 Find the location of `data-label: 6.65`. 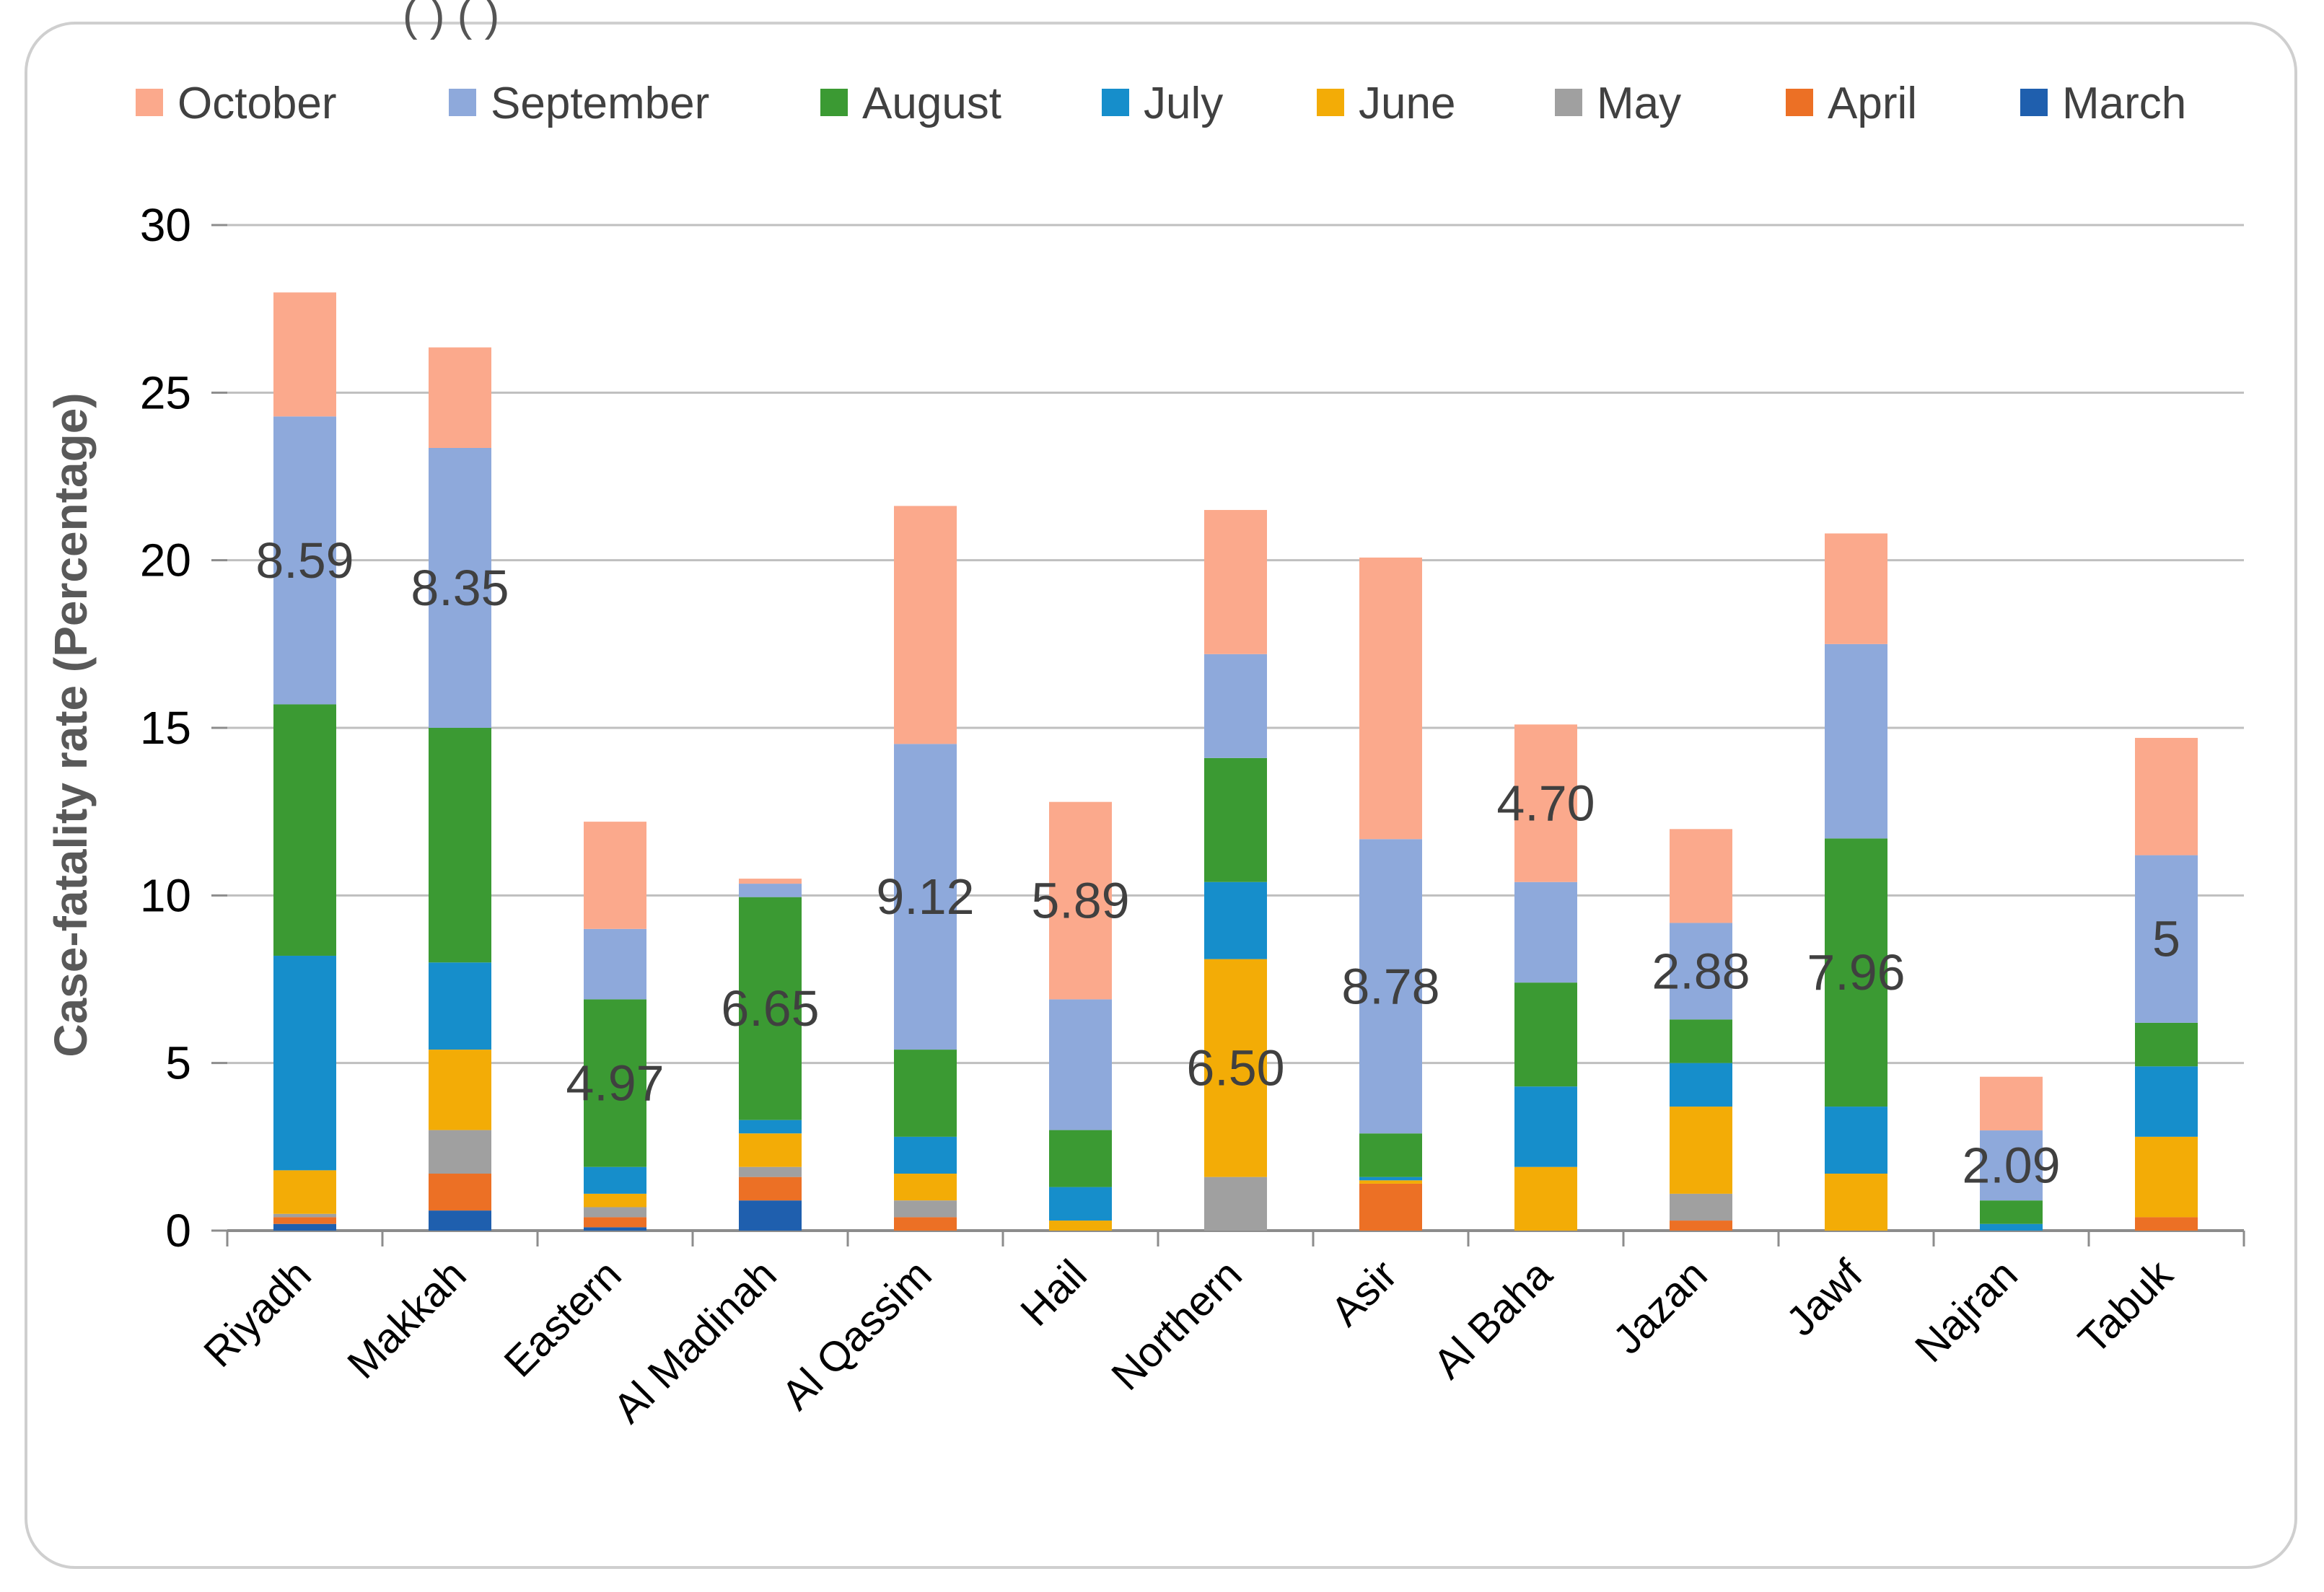

data-label: 6.65 is located at coordinates (770, 1009).